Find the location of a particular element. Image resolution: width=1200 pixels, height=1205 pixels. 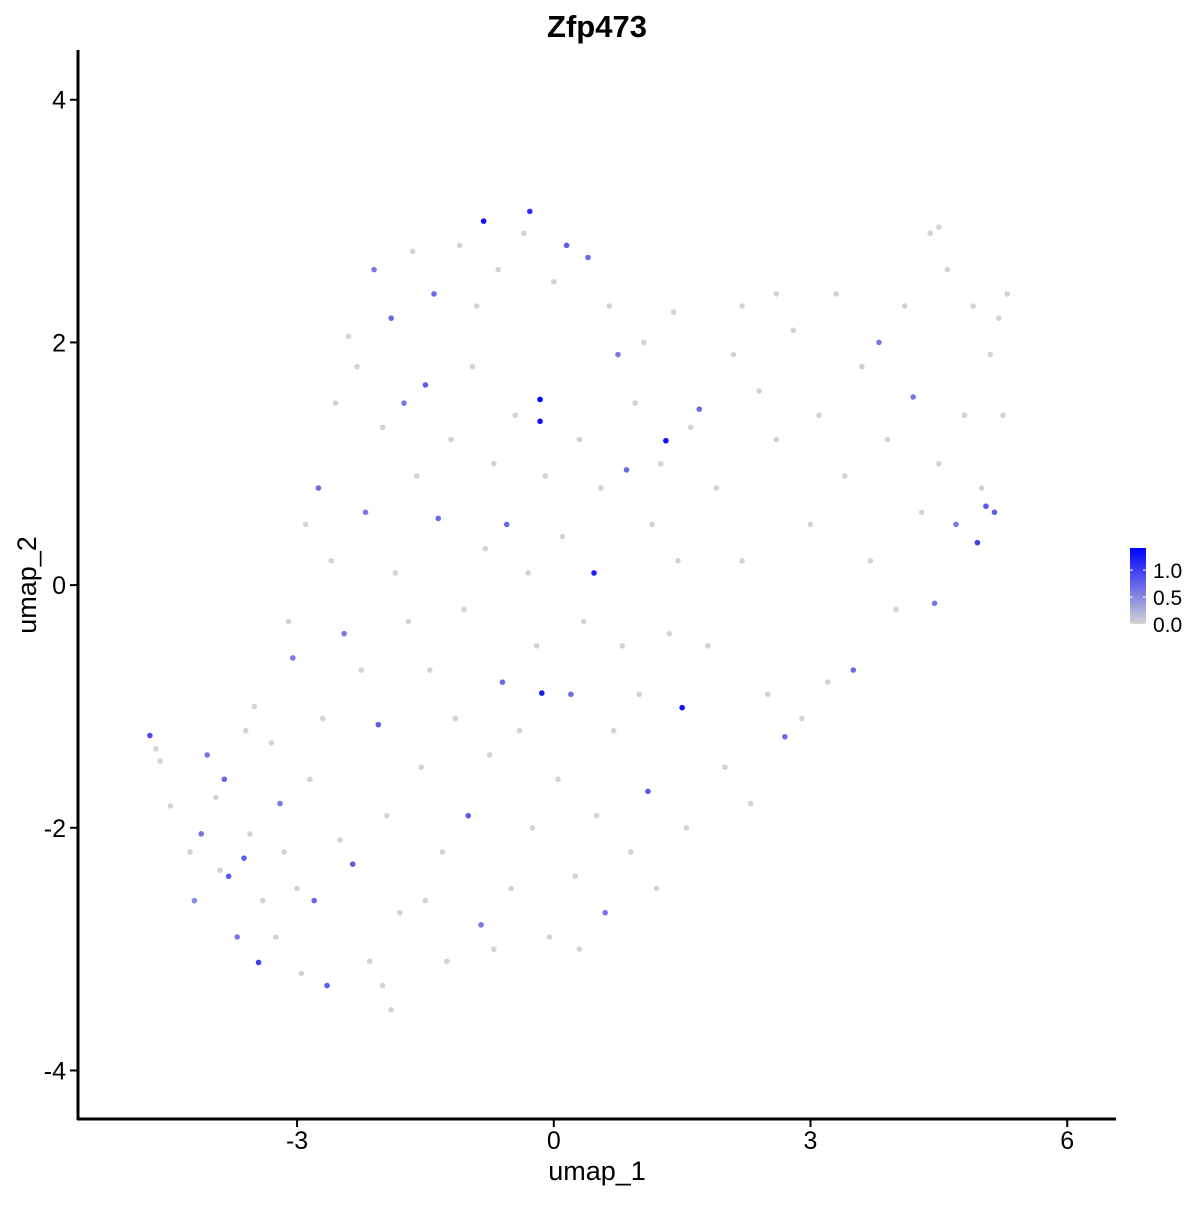

y-axis-label: umap_2 is located at coordinates (27, 585).